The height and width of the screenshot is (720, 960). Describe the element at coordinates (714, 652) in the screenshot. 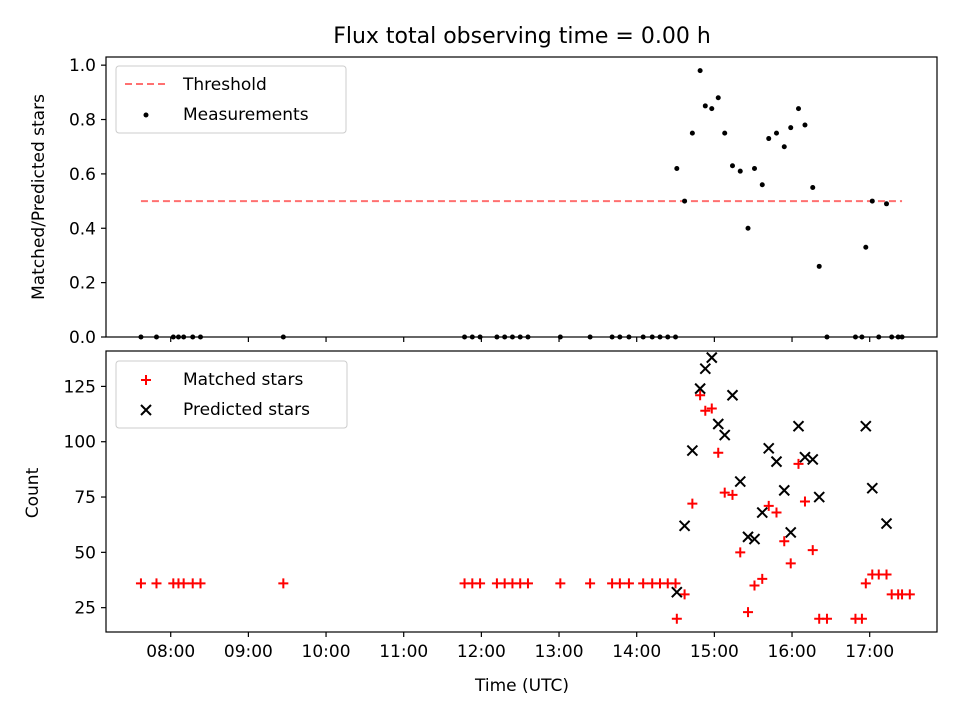

I see `x-tick-label: 15:00` at that location.